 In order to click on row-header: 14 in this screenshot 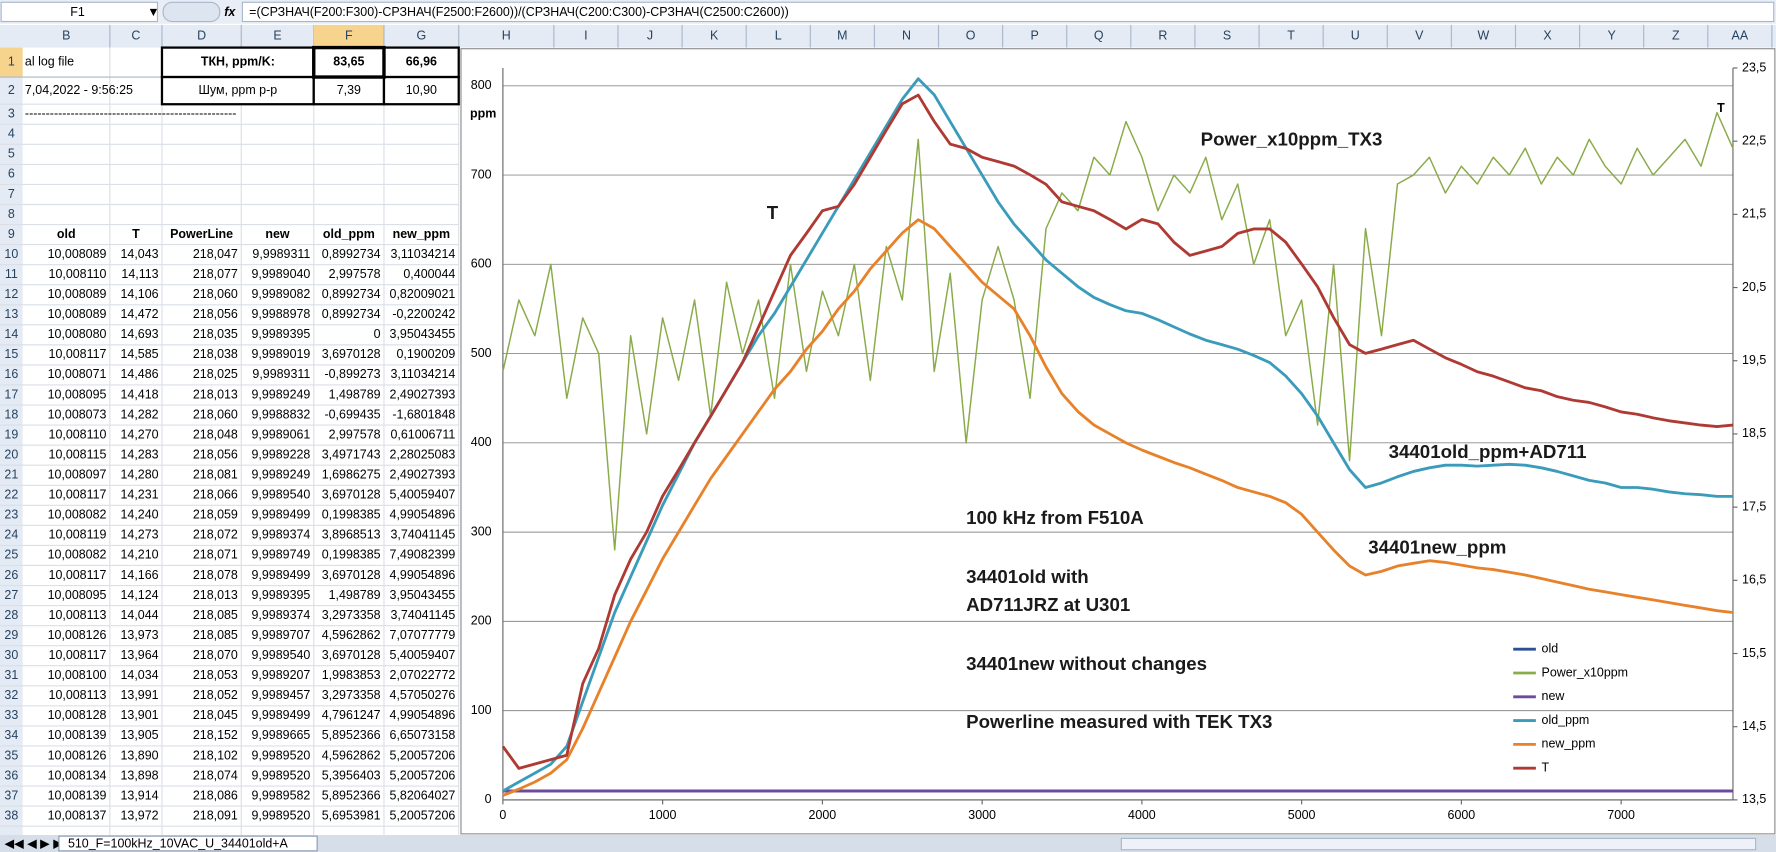, I will do `click(11, 334)`.